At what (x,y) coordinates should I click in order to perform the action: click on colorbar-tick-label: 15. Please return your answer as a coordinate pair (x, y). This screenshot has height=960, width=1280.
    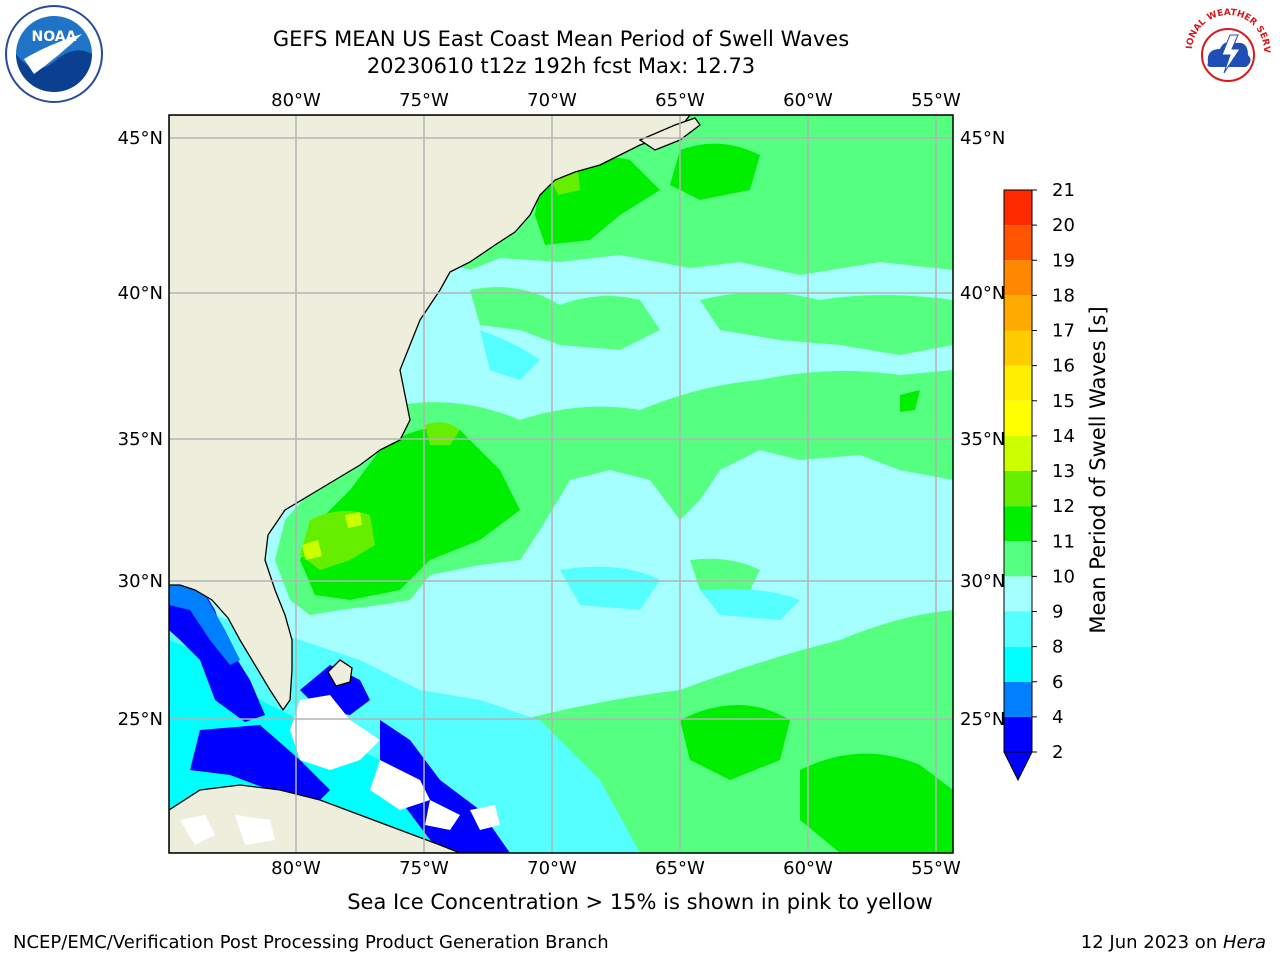
    Looking at the image, I should click on (1063, 401).